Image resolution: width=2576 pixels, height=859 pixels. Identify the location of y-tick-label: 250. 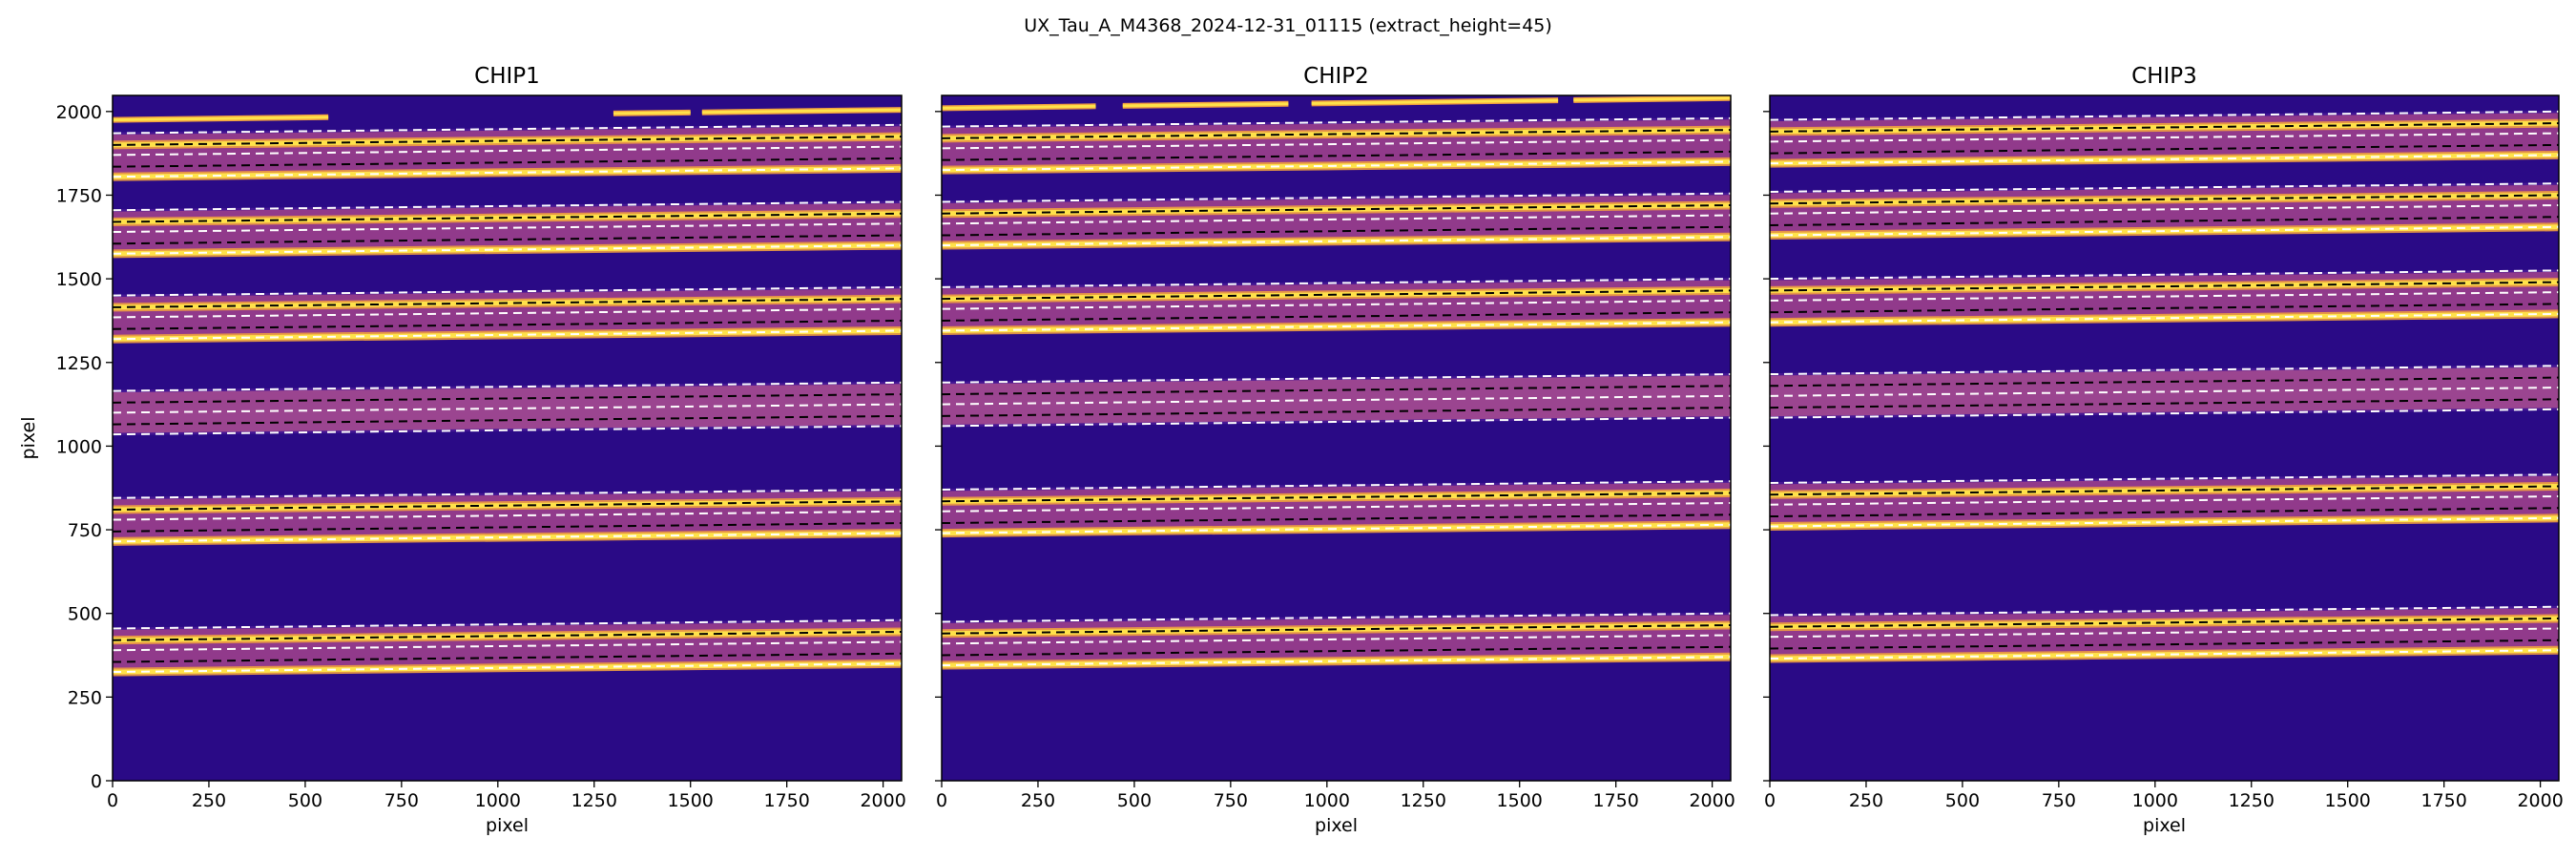
(85, 697).